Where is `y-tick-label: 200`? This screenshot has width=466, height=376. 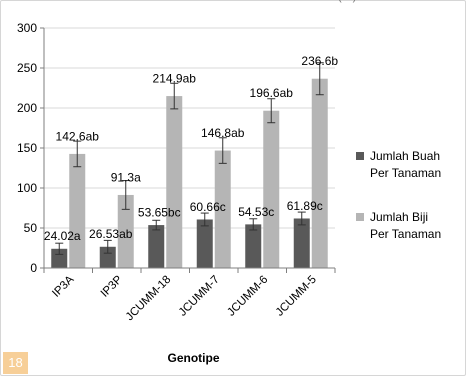 y-tick-label: 200 is located at coordinates (27, 108).